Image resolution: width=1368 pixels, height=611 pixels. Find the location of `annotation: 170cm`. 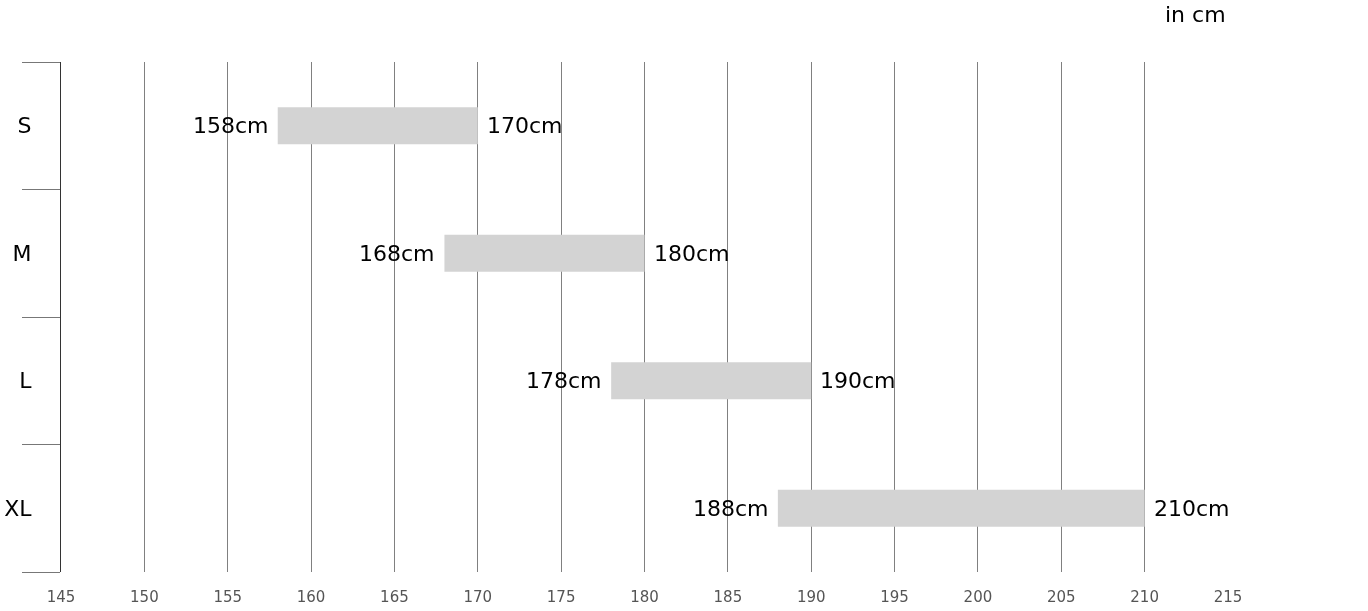

annotation: 170cm is located at coordinates (525, 125).